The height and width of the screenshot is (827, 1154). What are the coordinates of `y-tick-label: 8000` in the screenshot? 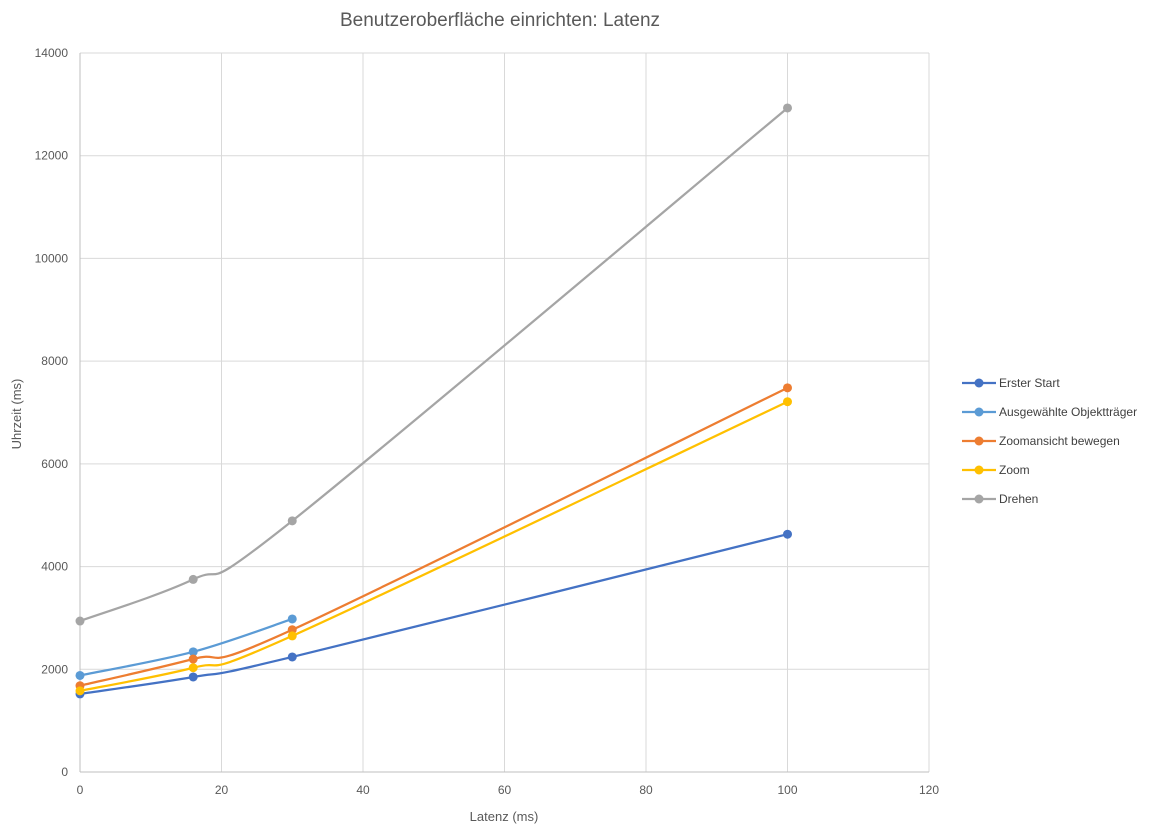 It's located at (54, 361).